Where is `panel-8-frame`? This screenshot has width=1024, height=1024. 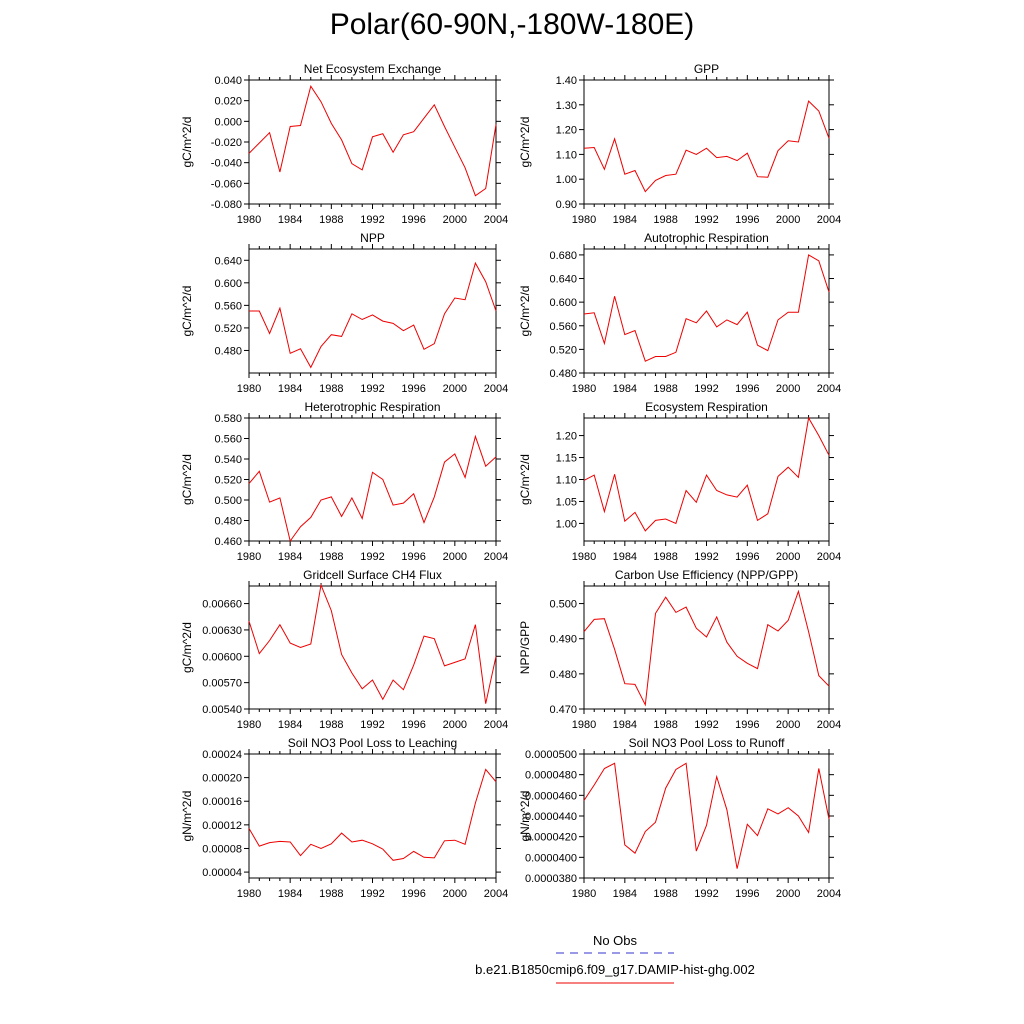 panel-8-frame is located at coordinates (372, 816).